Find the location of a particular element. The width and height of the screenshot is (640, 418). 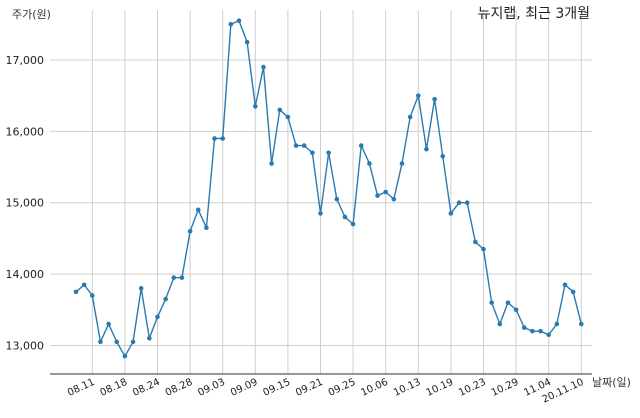

x-tick-label: 10.29 is located at coordinates (505, 388).